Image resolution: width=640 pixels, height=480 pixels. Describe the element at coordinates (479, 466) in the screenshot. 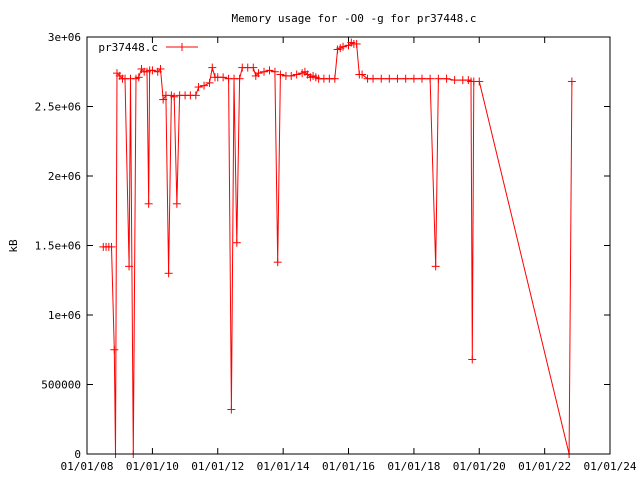

I see `x-tick-label: 01/01/20` at that location.